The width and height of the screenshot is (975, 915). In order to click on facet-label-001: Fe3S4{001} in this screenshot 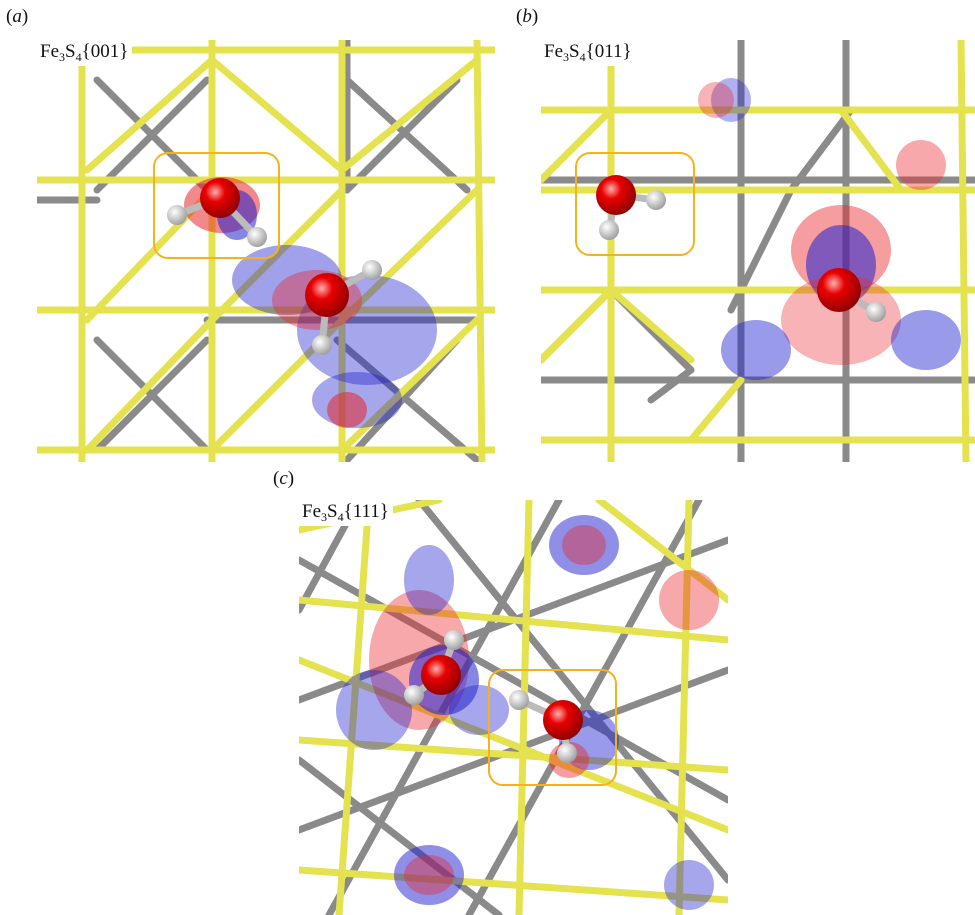, I will do `click(85, 53)`.